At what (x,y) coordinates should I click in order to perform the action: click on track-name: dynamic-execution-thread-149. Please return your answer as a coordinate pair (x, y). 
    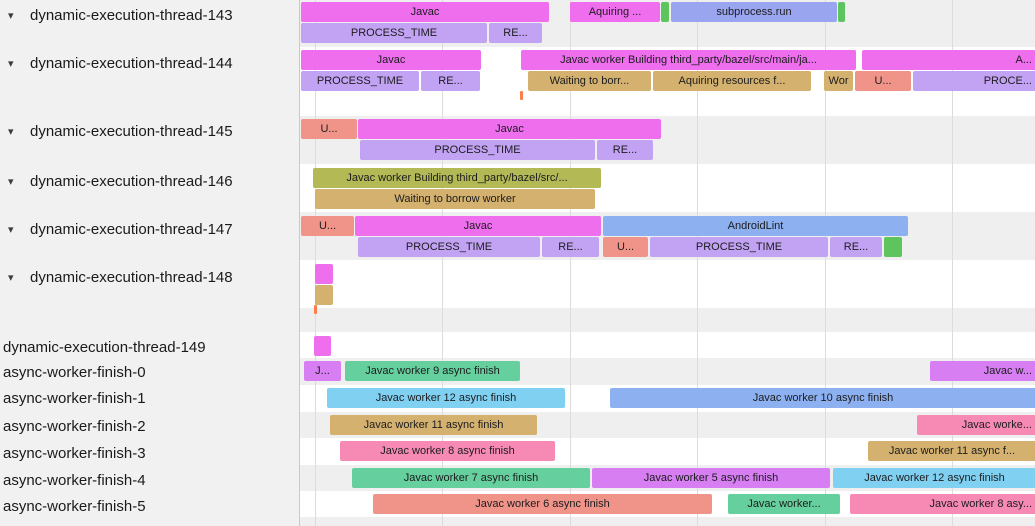
    Looking at the image, I should click on (104, 347).